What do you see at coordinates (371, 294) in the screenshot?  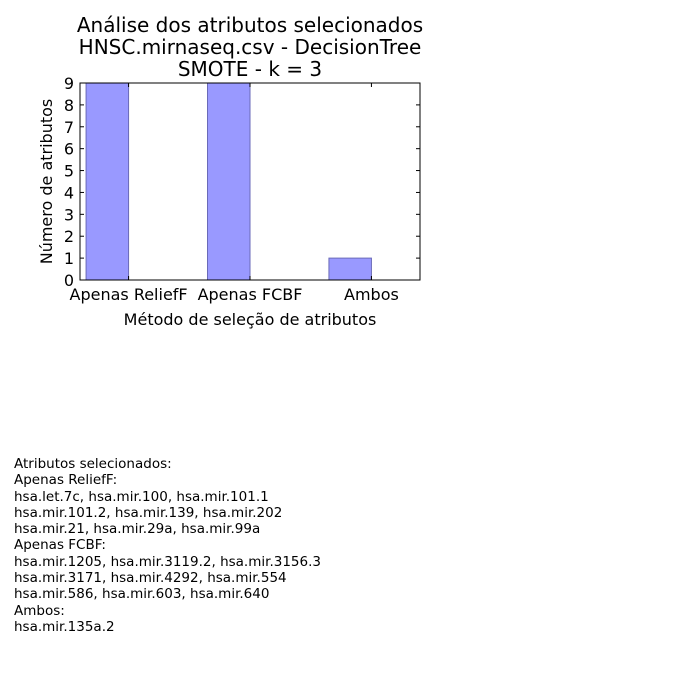 I see `x-tick-label-ambos: Ambos` at bounding box center [371, 294].